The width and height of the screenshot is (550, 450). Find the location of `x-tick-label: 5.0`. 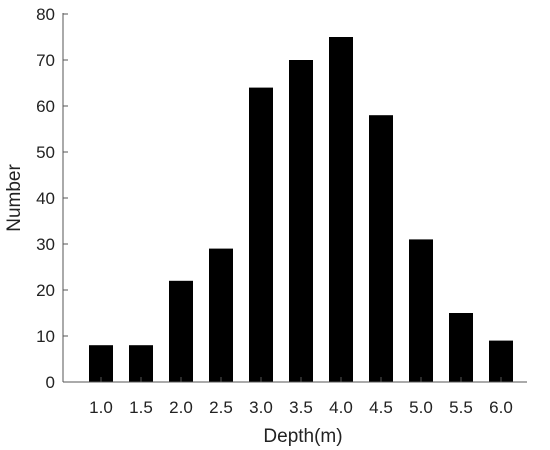

x-tick-label: 5.0 is located at coordinates (421, 407).